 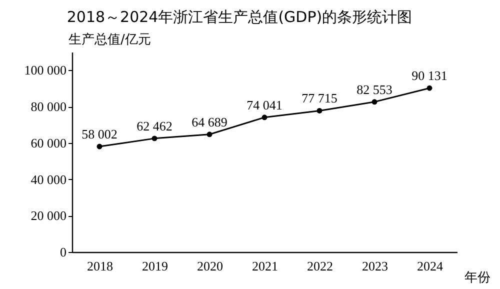 I want to click on x-tick-label: 2024, so click(x=430, y=266).